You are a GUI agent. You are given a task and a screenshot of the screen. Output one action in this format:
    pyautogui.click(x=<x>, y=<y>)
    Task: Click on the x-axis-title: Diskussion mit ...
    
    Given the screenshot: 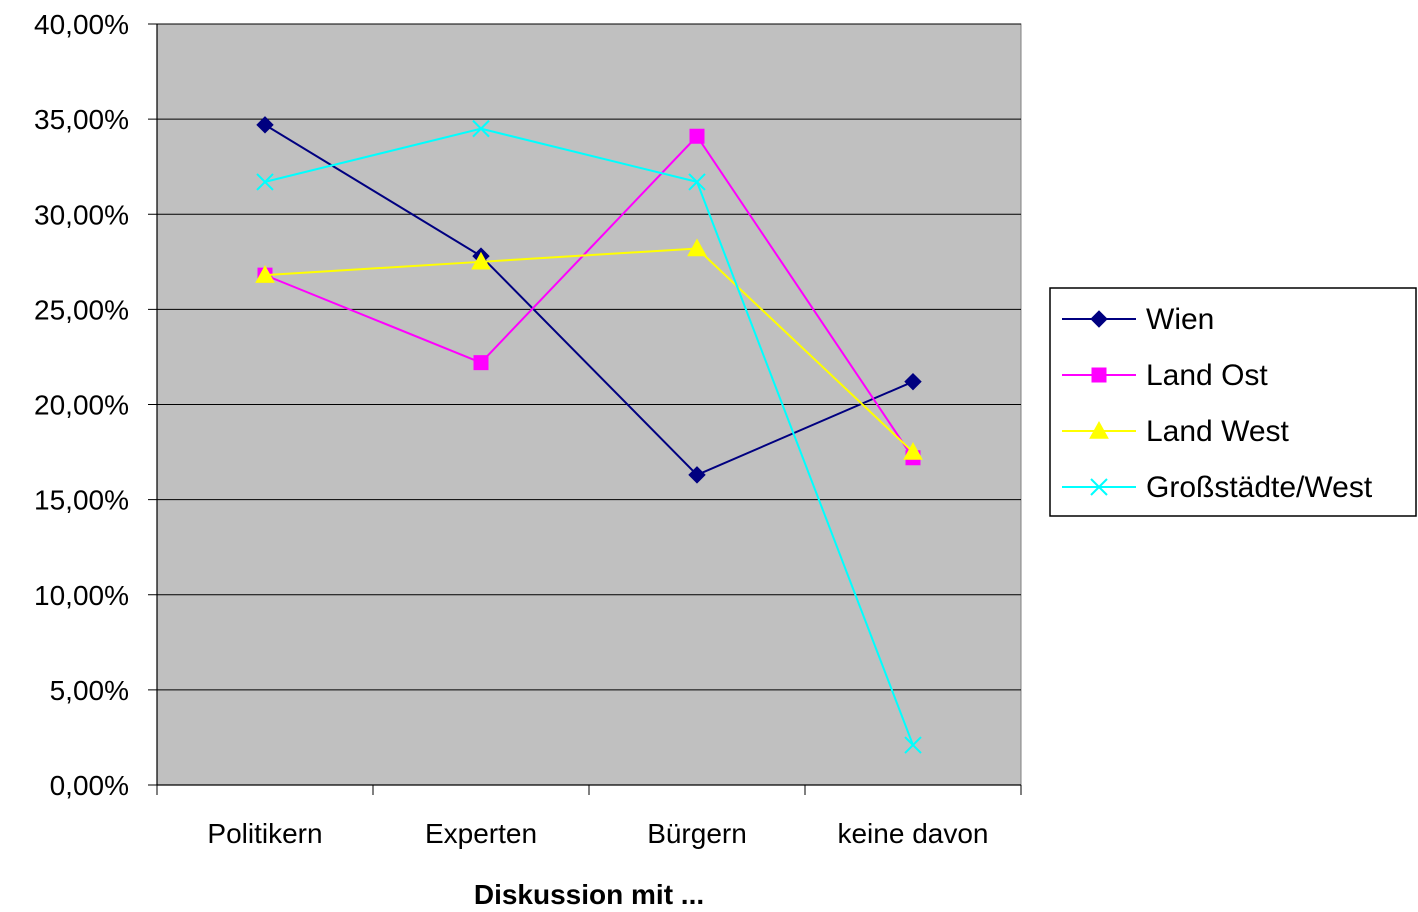 What is the action you would take?
    pyautogui.click(x=589, y=894)
    